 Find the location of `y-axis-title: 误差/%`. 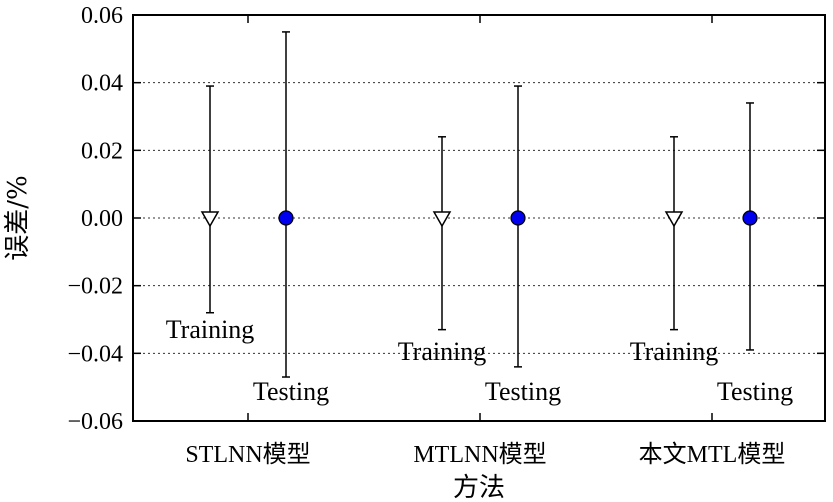

y-axis-title: 误差/% is located at coordinates (18, 217).